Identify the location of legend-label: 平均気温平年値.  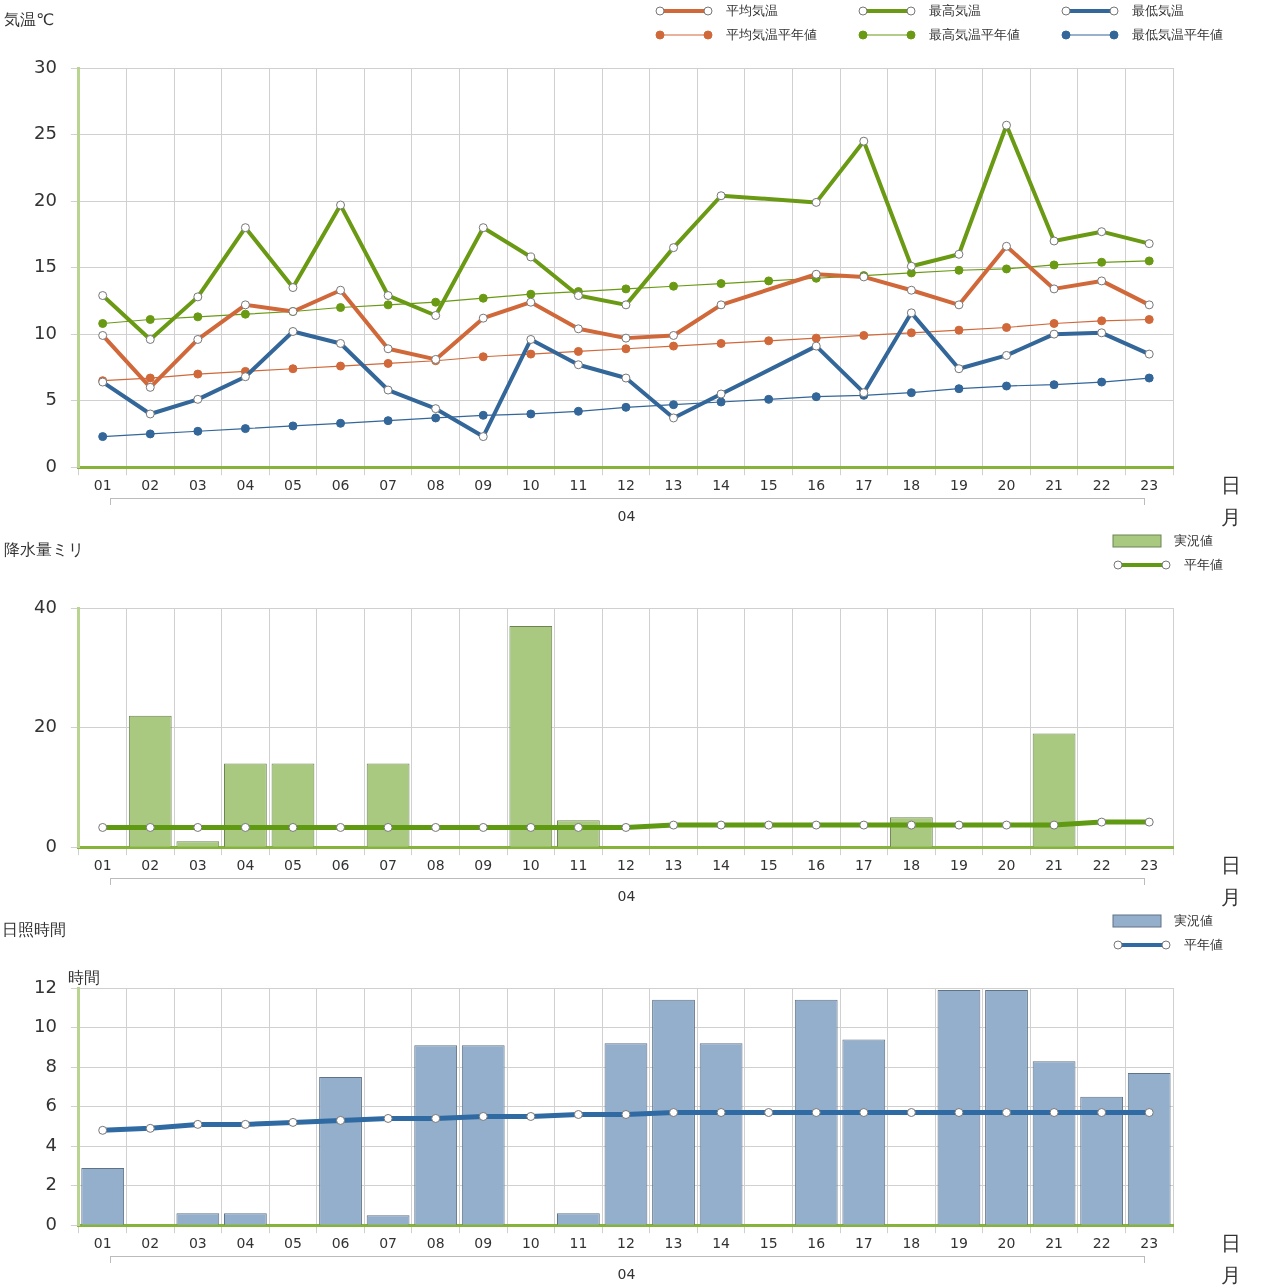
(771, 35).